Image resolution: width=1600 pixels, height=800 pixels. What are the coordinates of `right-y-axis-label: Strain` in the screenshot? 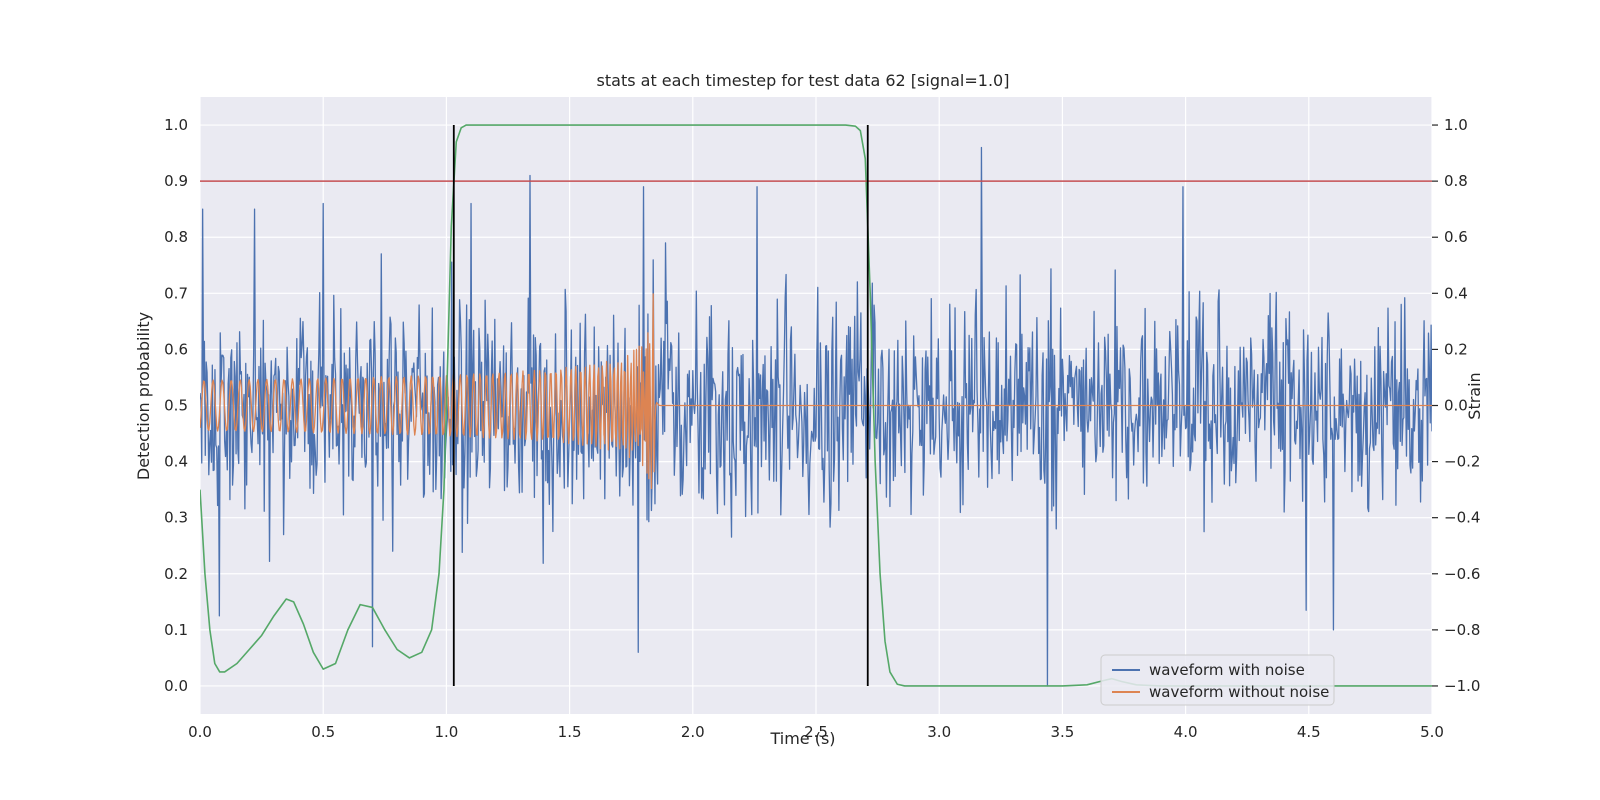 It's located at (1474, 395).